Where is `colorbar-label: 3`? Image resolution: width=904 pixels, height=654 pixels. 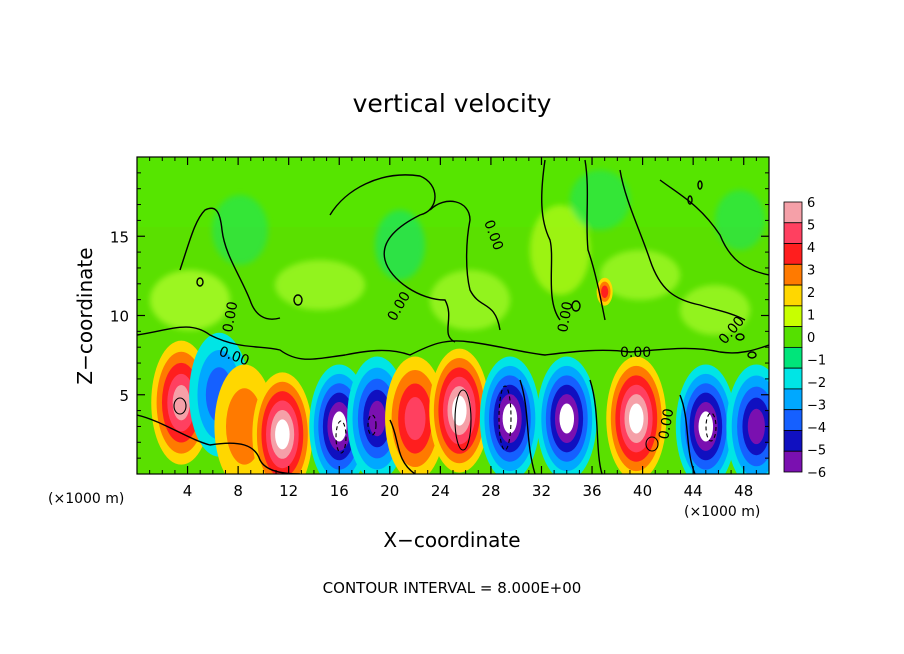 colorbar-label: 3 is located at coordinates (811, 271).